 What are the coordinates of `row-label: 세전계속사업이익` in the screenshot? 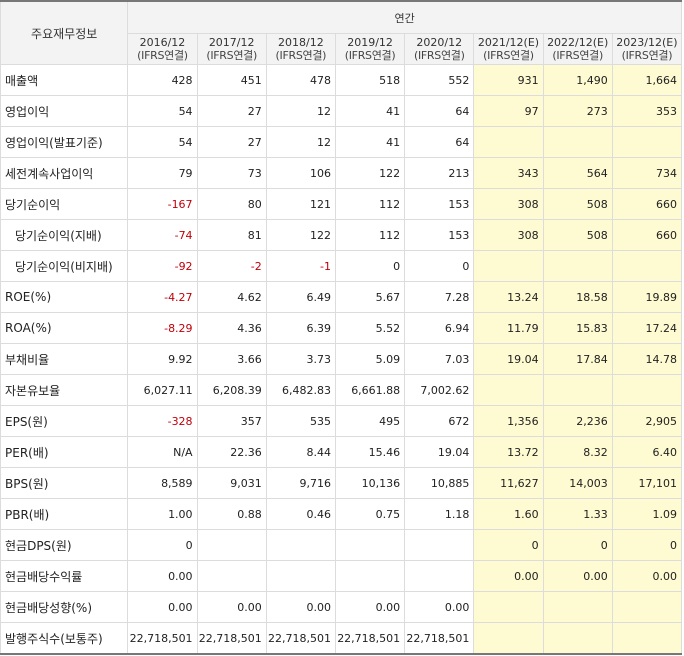 It's located at (64, 173).